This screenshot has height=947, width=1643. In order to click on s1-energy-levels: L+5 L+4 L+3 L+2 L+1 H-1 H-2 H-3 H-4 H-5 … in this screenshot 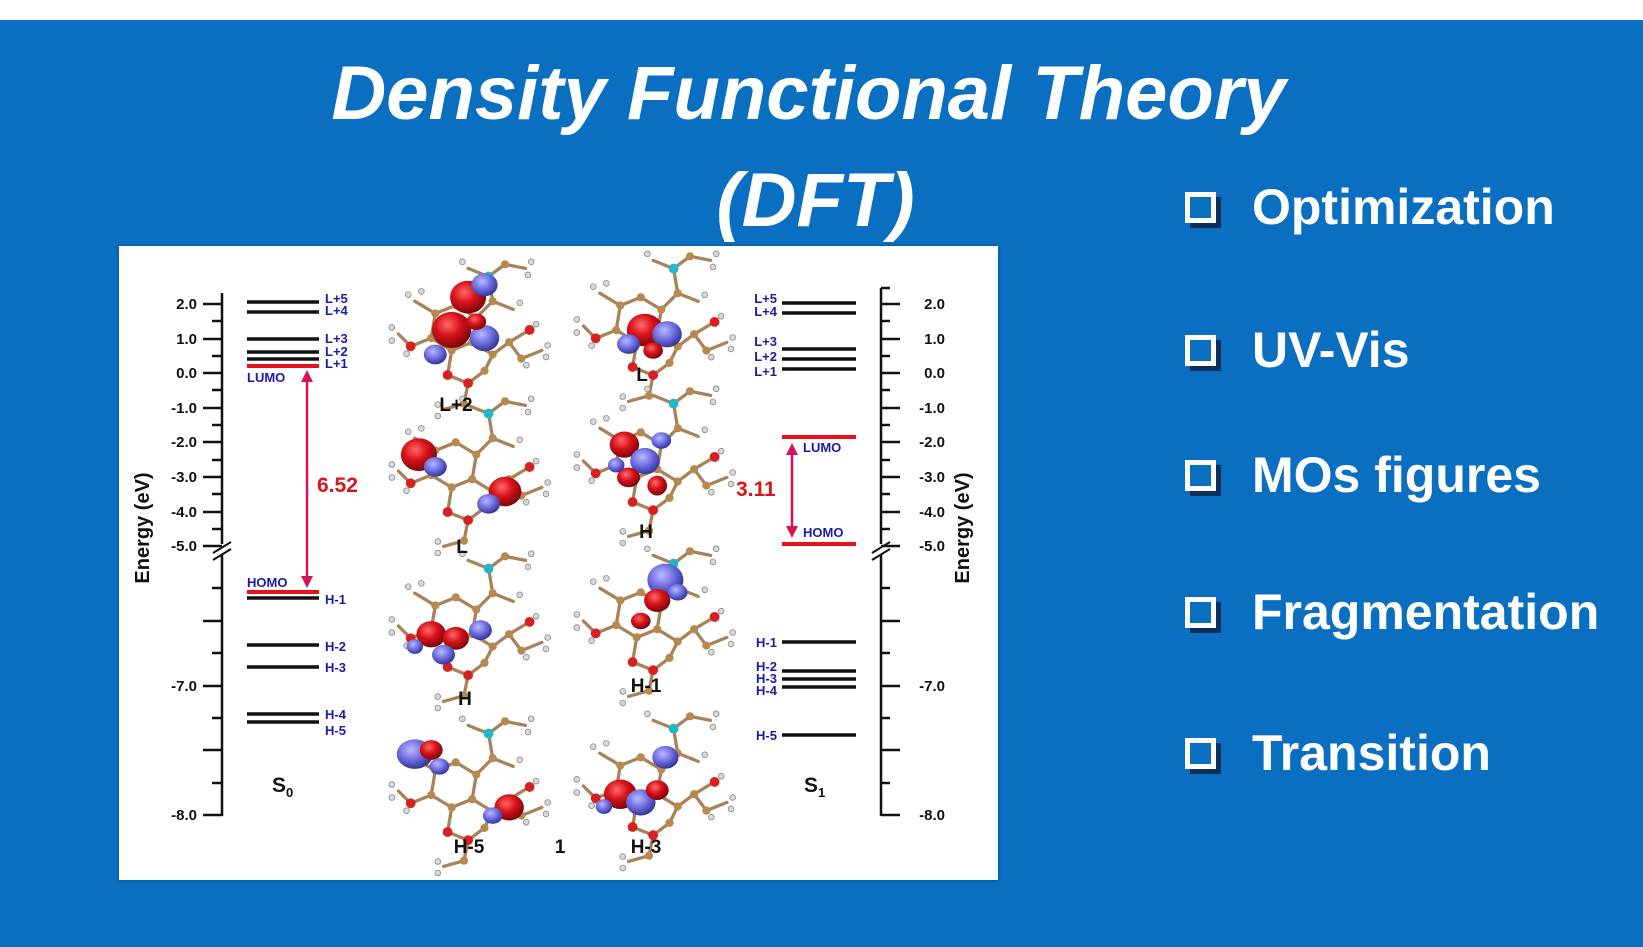, I will do `click(796, 545)`.